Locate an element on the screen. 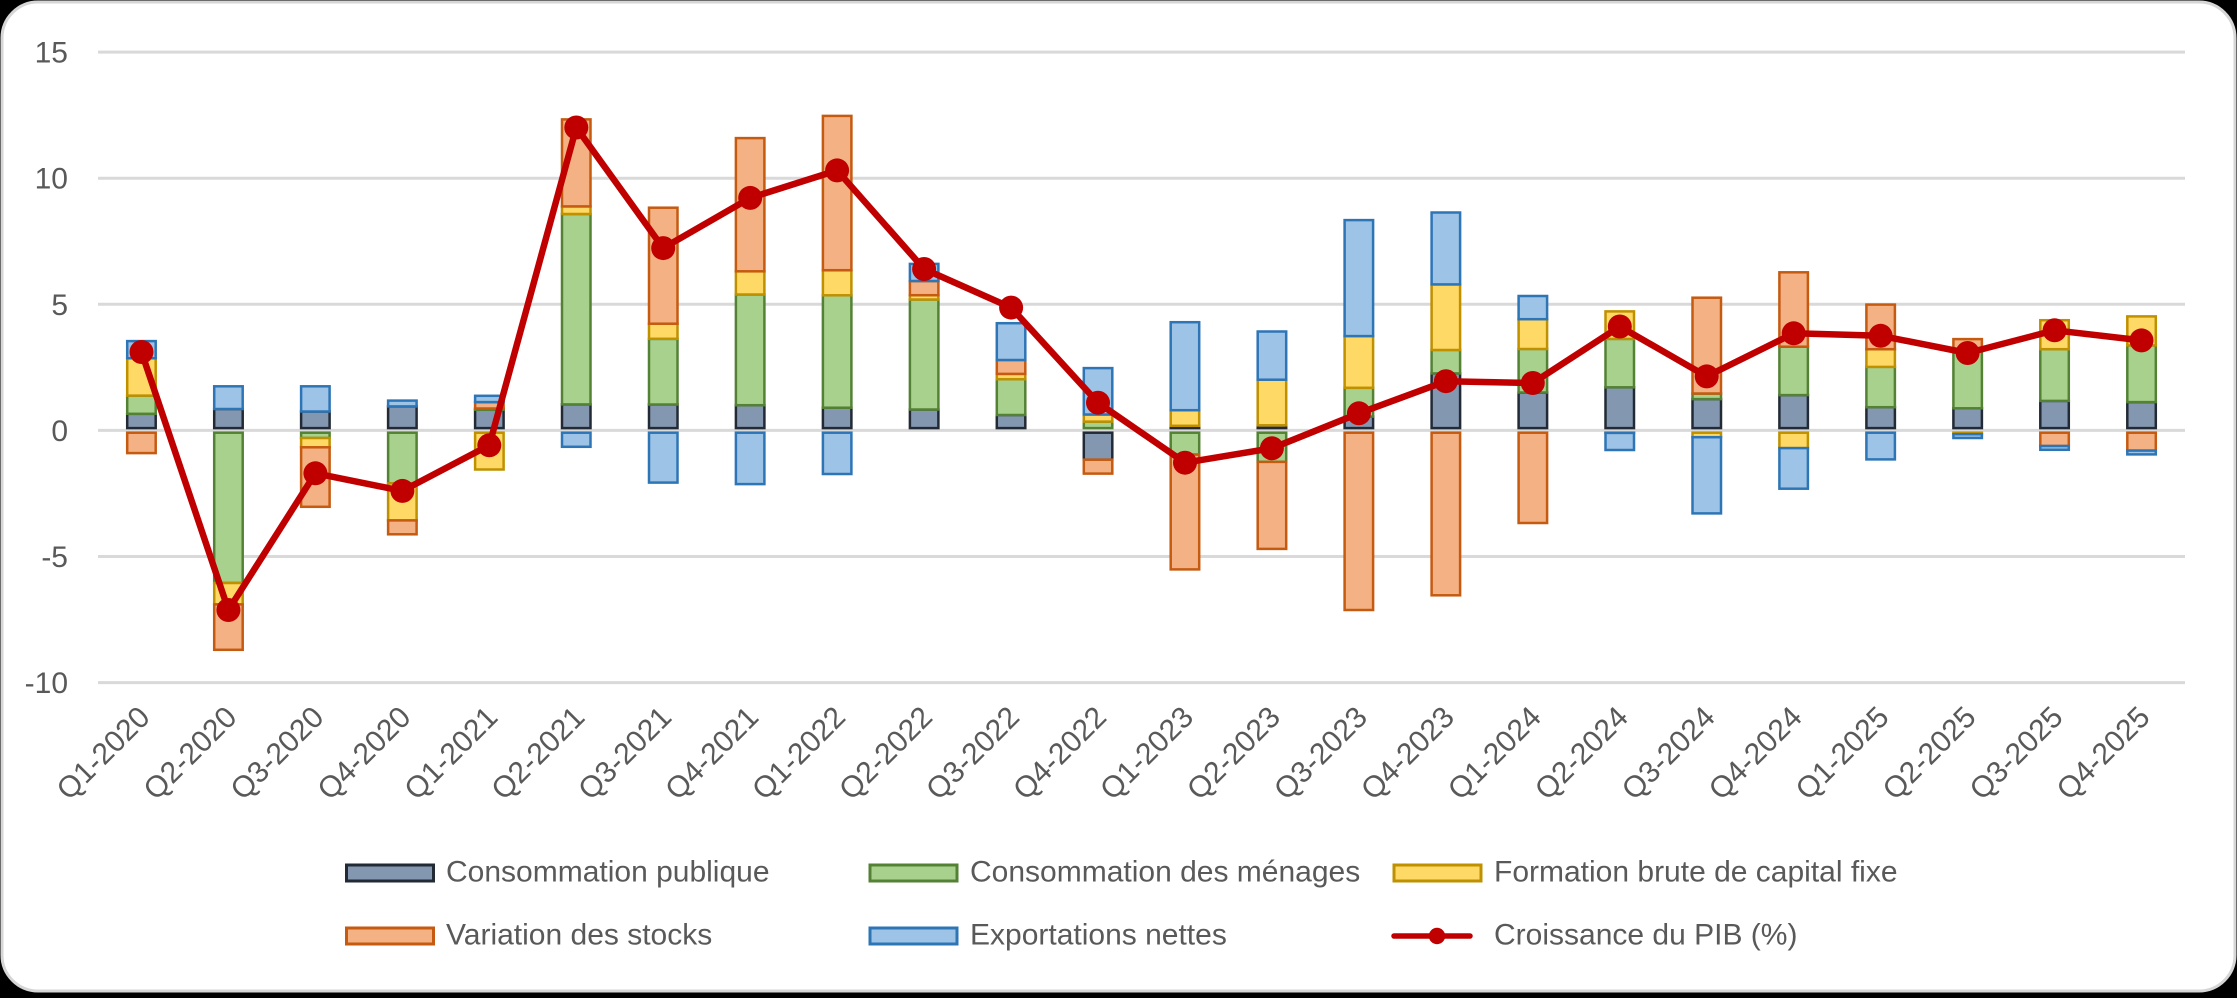 This screenshot has width=2237, height=998. svg-text: Consommation publique is located at coordinates (608, 872).